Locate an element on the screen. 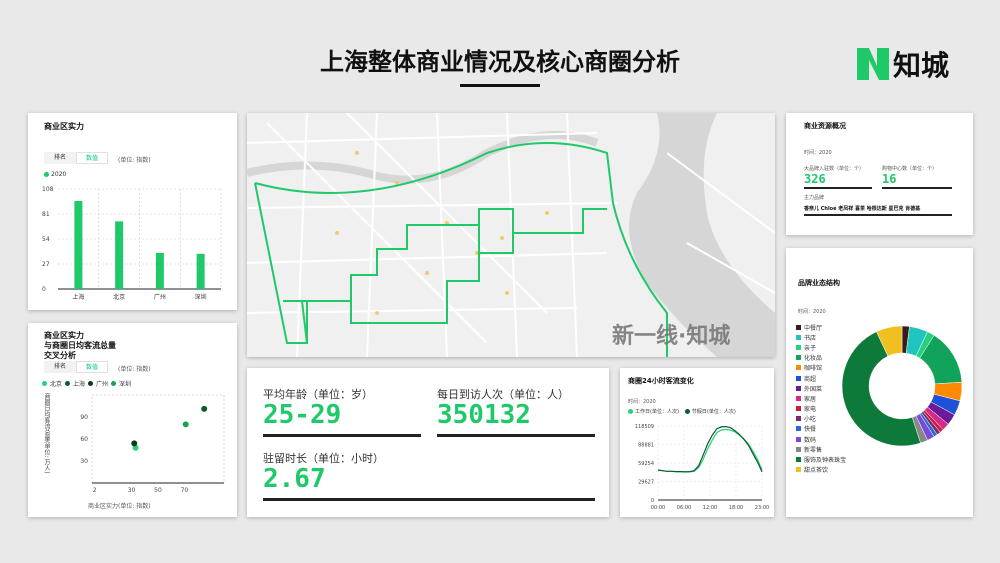 The height and width of the screenshot is (563, 1000). page-title: 上海整体商业情况及核心商圈分析 is located at coordinates (500, 62).